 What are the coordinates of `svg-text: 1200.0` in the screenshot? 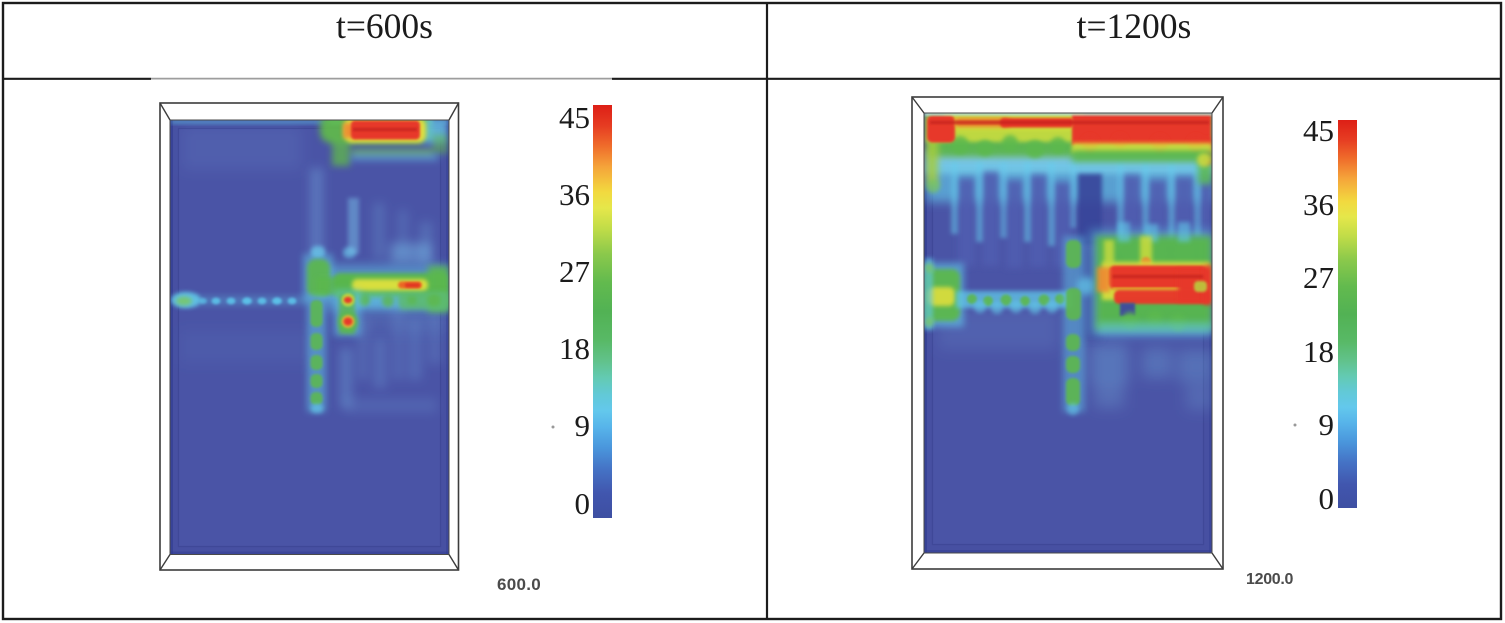 It's located at (1270, 579).